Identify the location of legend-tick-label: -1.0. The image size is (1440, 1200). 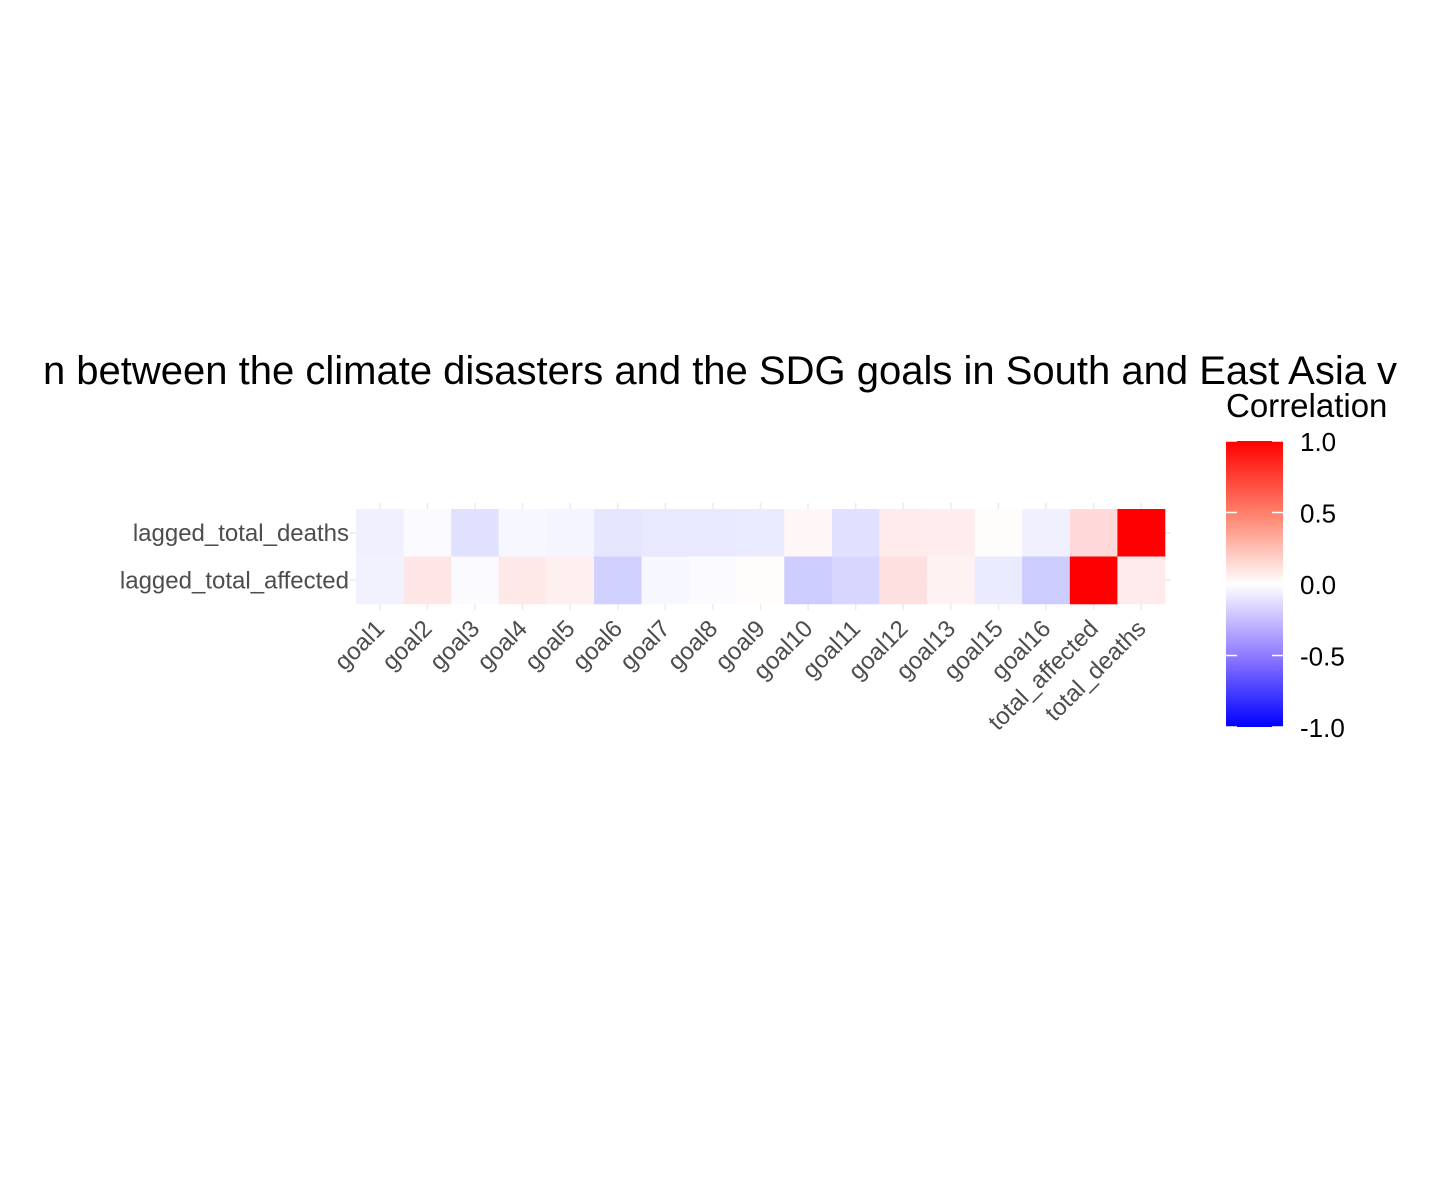
(1322, 728).